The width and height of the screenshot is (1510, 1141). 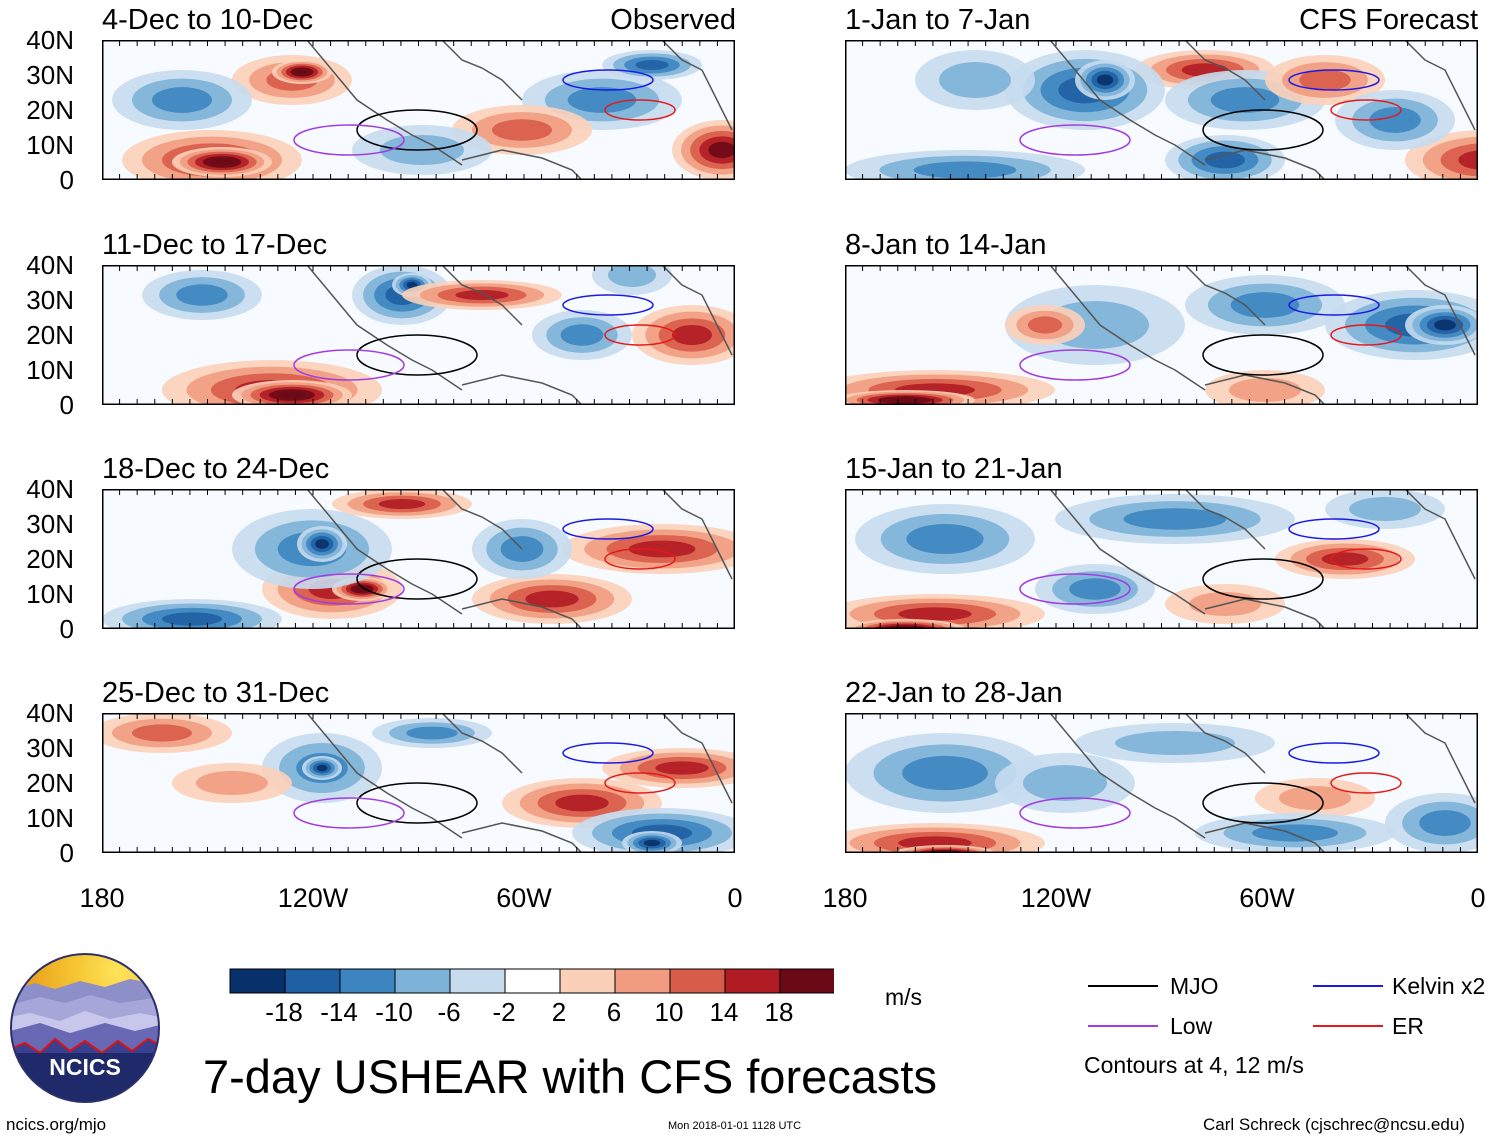 I want to click on page-title: 7-day USHEAR with CFS forecasts, so click(x=570, y=1076).